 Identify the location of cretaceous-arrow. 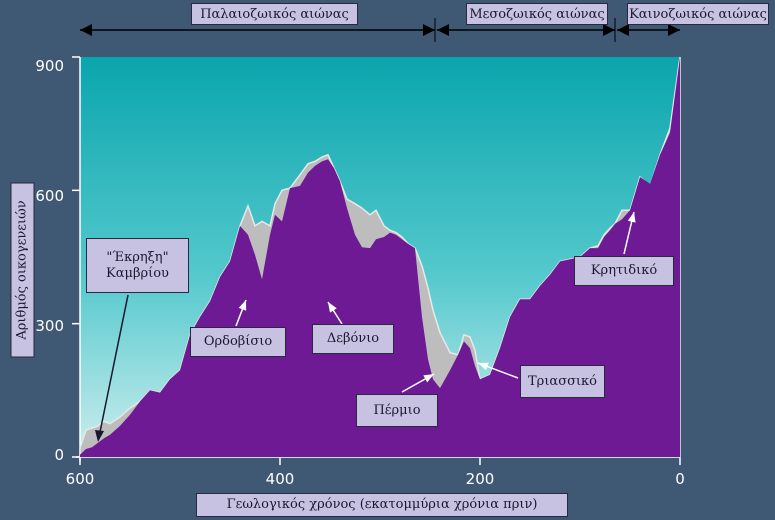
(629, 233).